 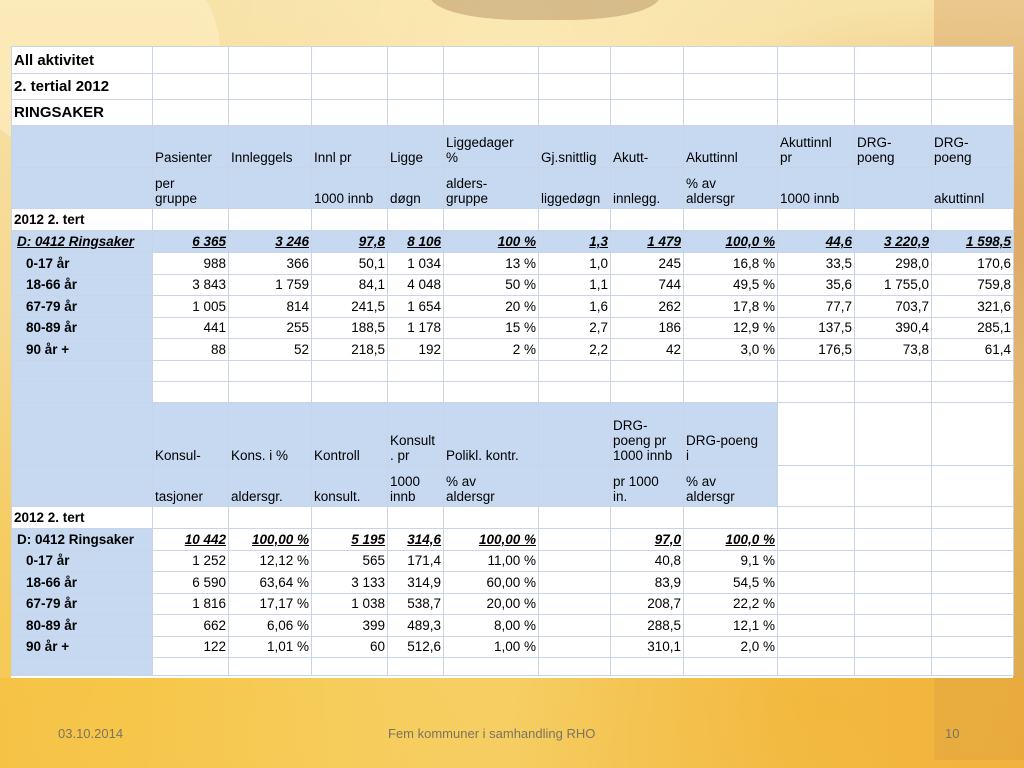 What do you see at coordinates (270, 327) in the screenshot?
I see `table-cell: 255` at bounding box center [270, 327].